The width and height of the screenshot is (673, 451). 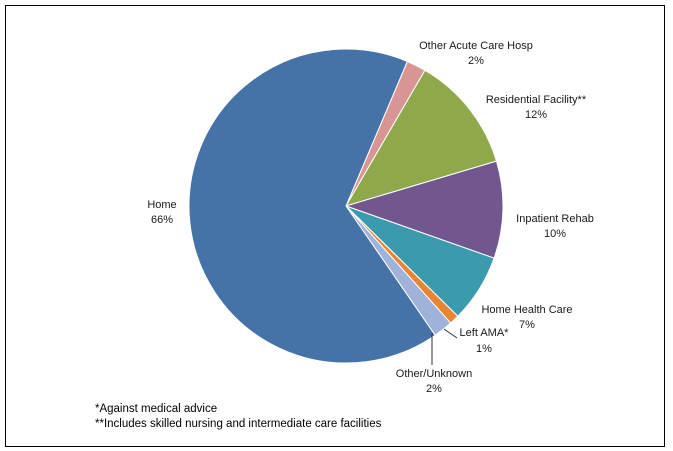 I want to click on label-other-acute-care-hosp: Other Acute Care Hosp, so click(x=476, y=46).